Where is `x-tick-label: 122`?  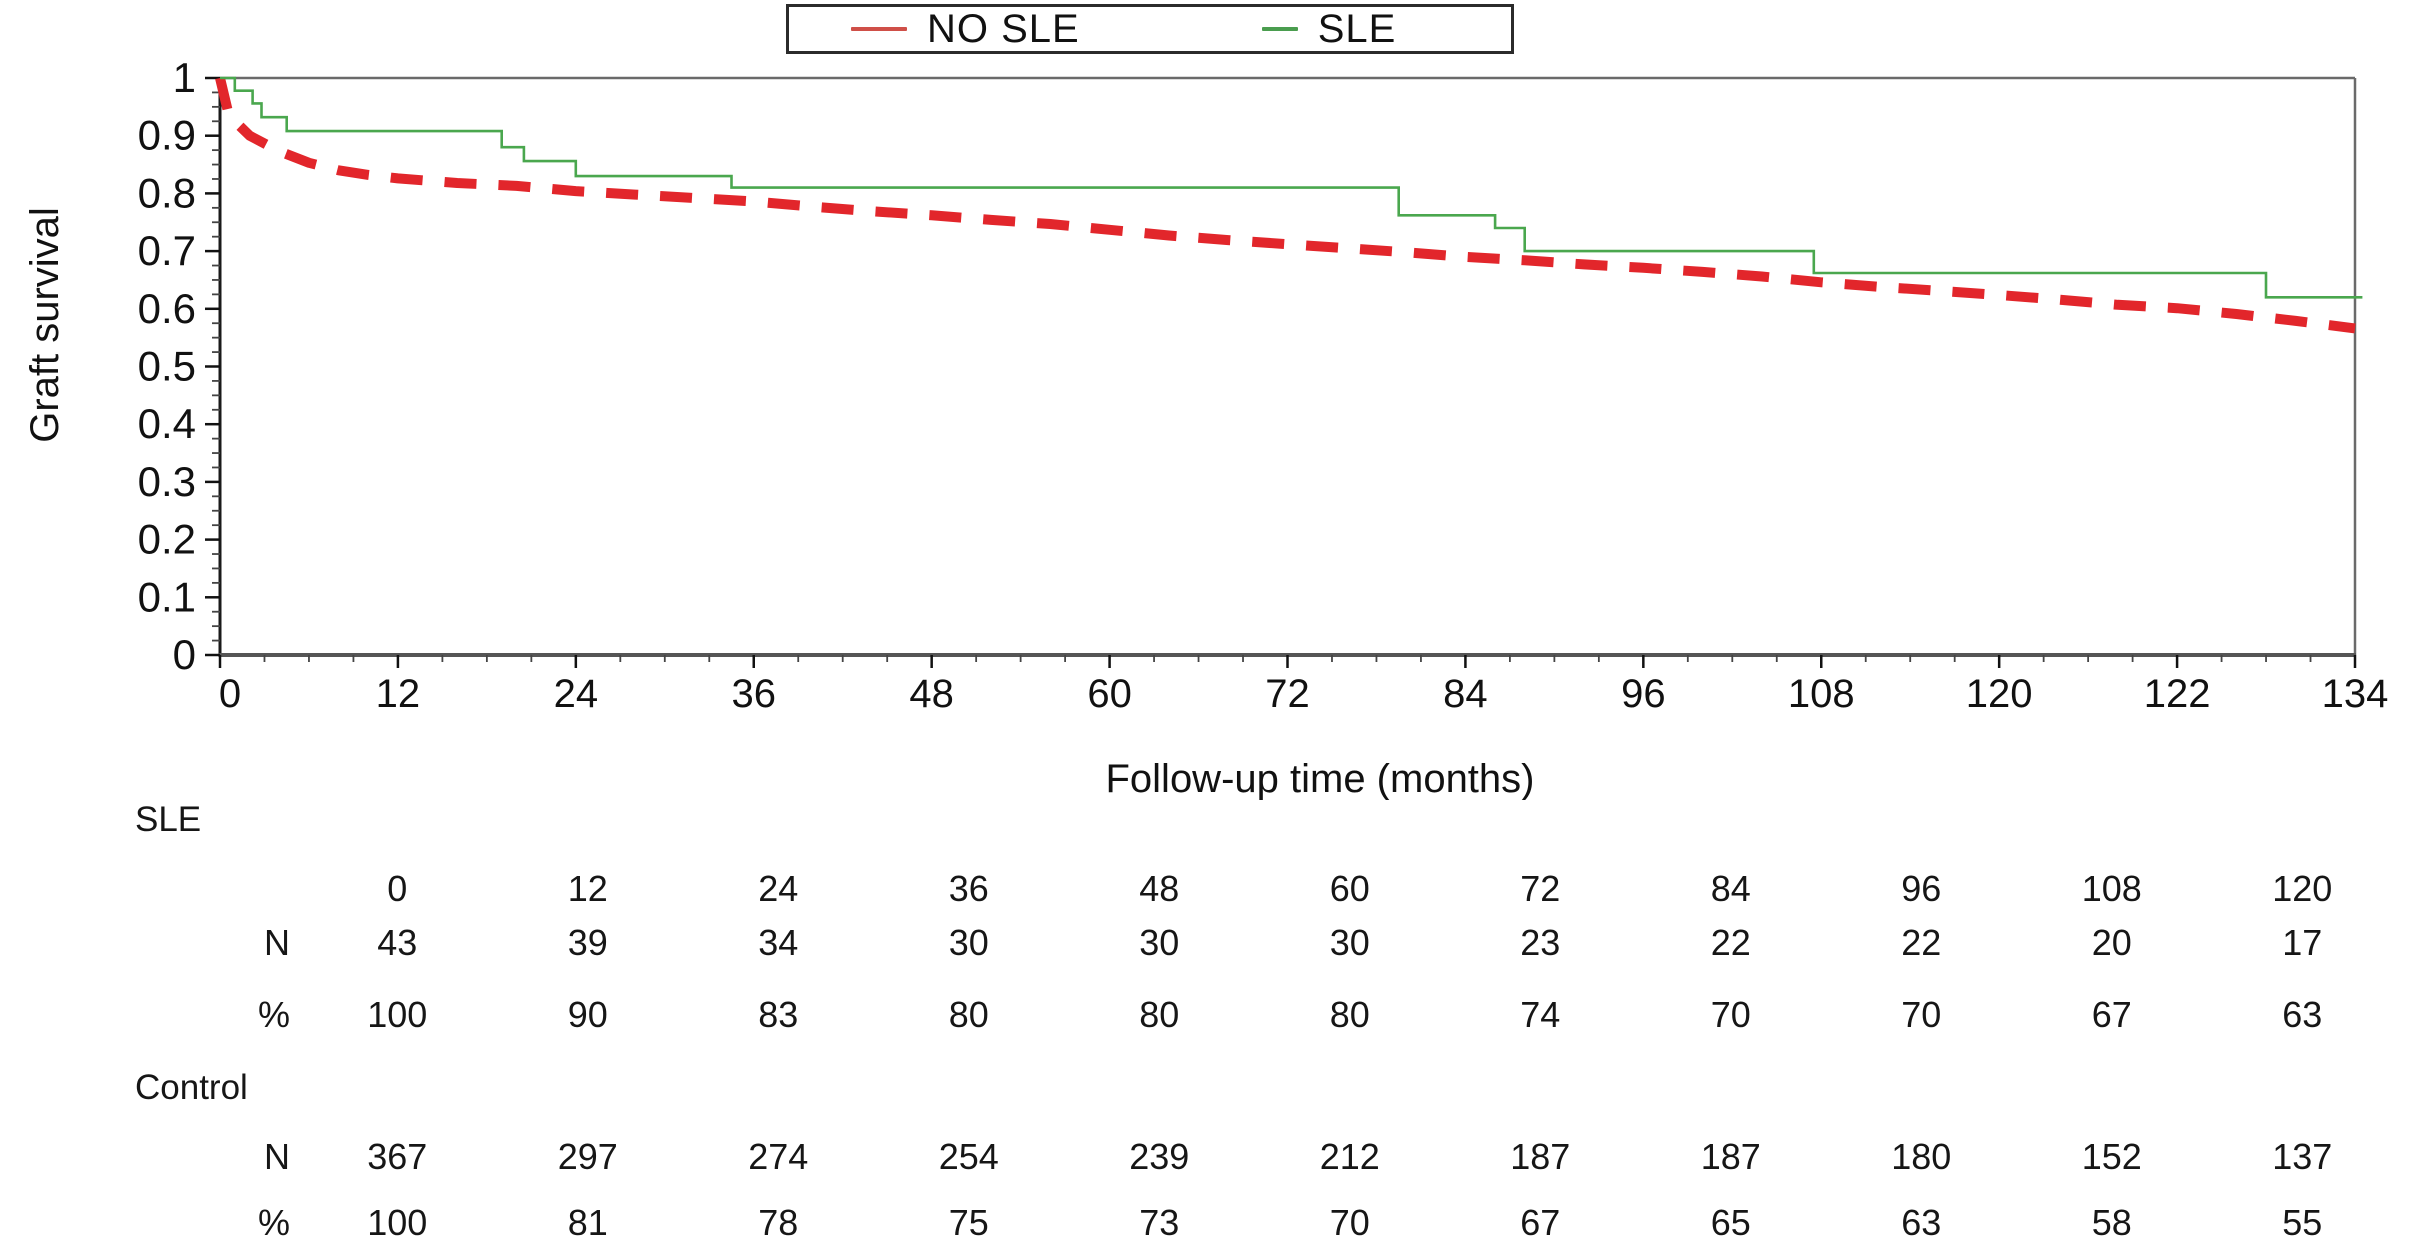
x-tick-label: 122 is located at coordinates (2177, 694).